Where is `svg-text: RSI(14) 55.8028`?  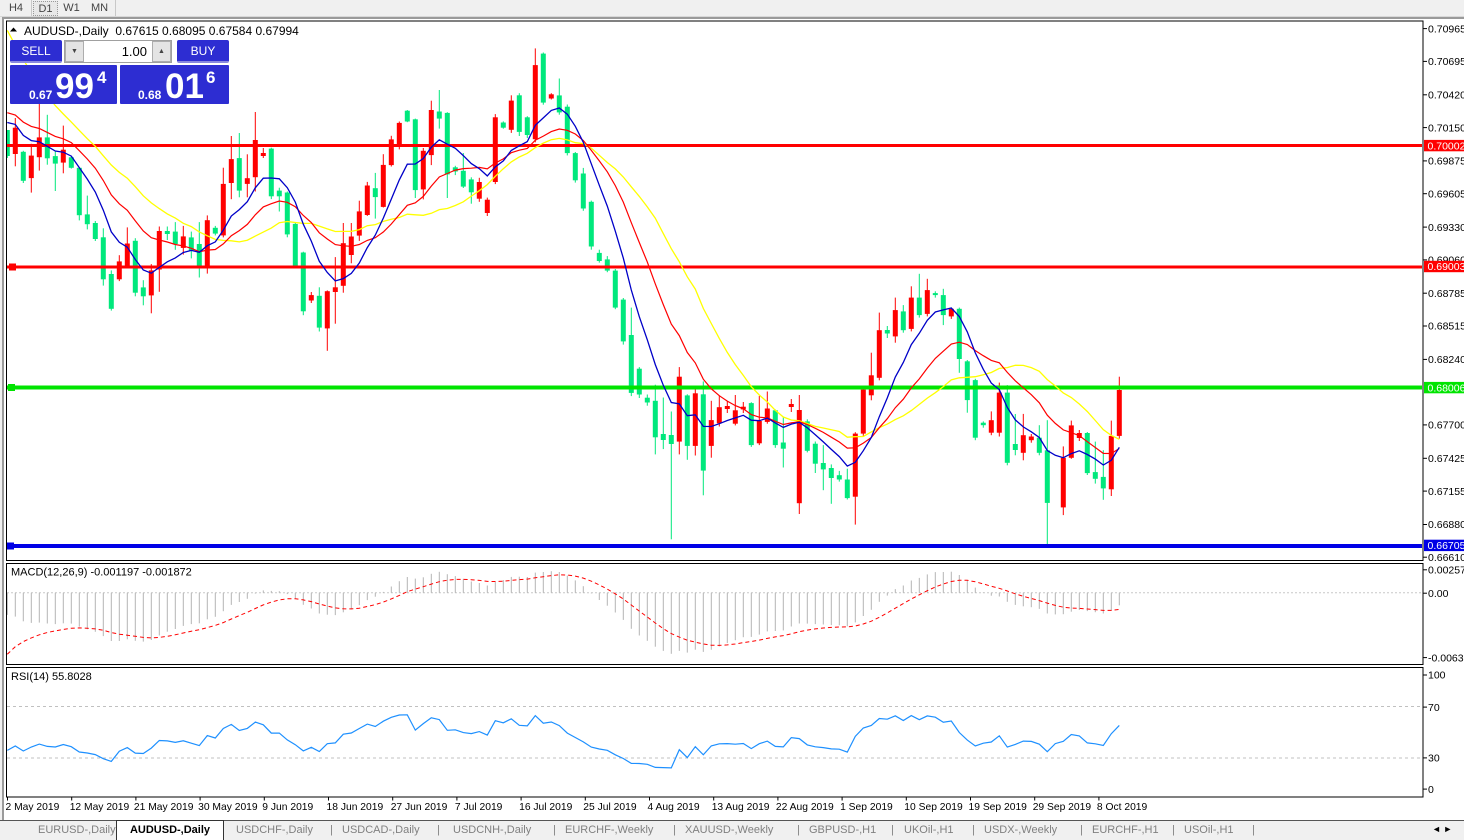
svg-text: RSI(14) 55.8028 is located at coordinates (51, 677).